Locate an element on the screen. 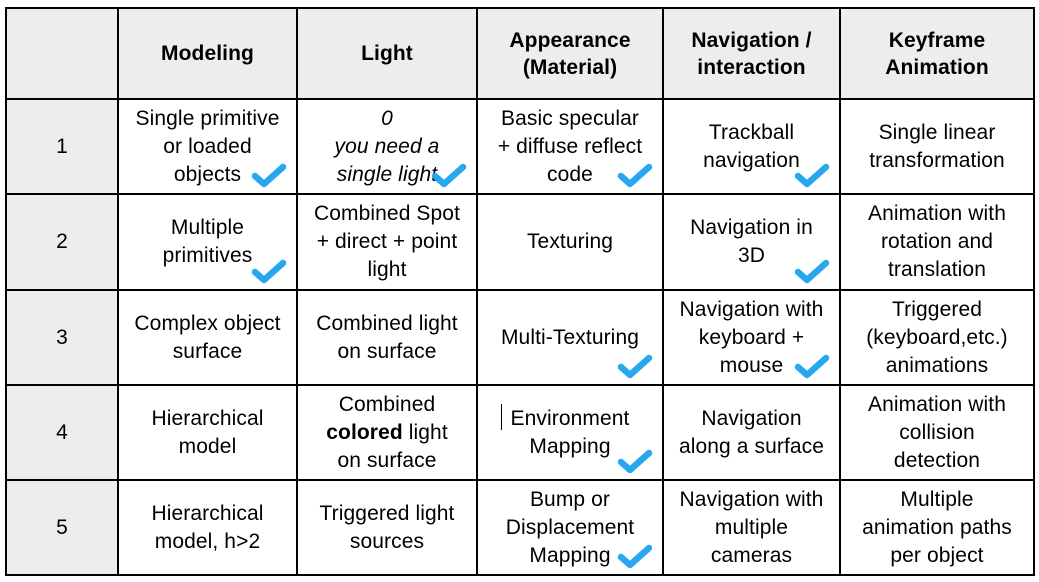  cell-text: Navigation with keyboard + mouse is located at coordinates (751, 337).